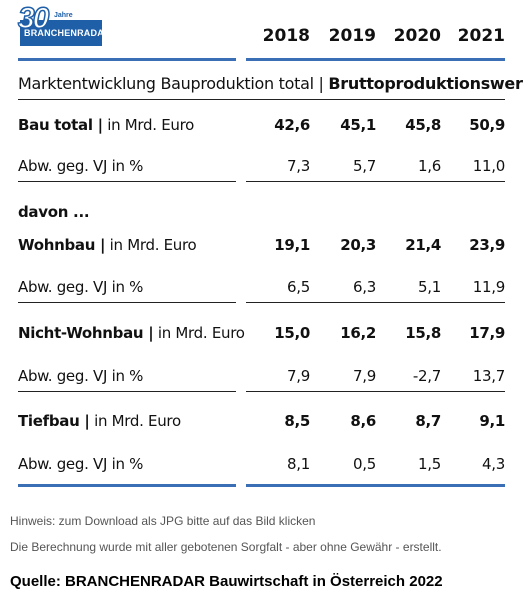 The width and height of the screenshot is (523, 606). Describe the element at coordinates (429, 464) in the screenshot. I see `table-cell: 1,5` at that location.